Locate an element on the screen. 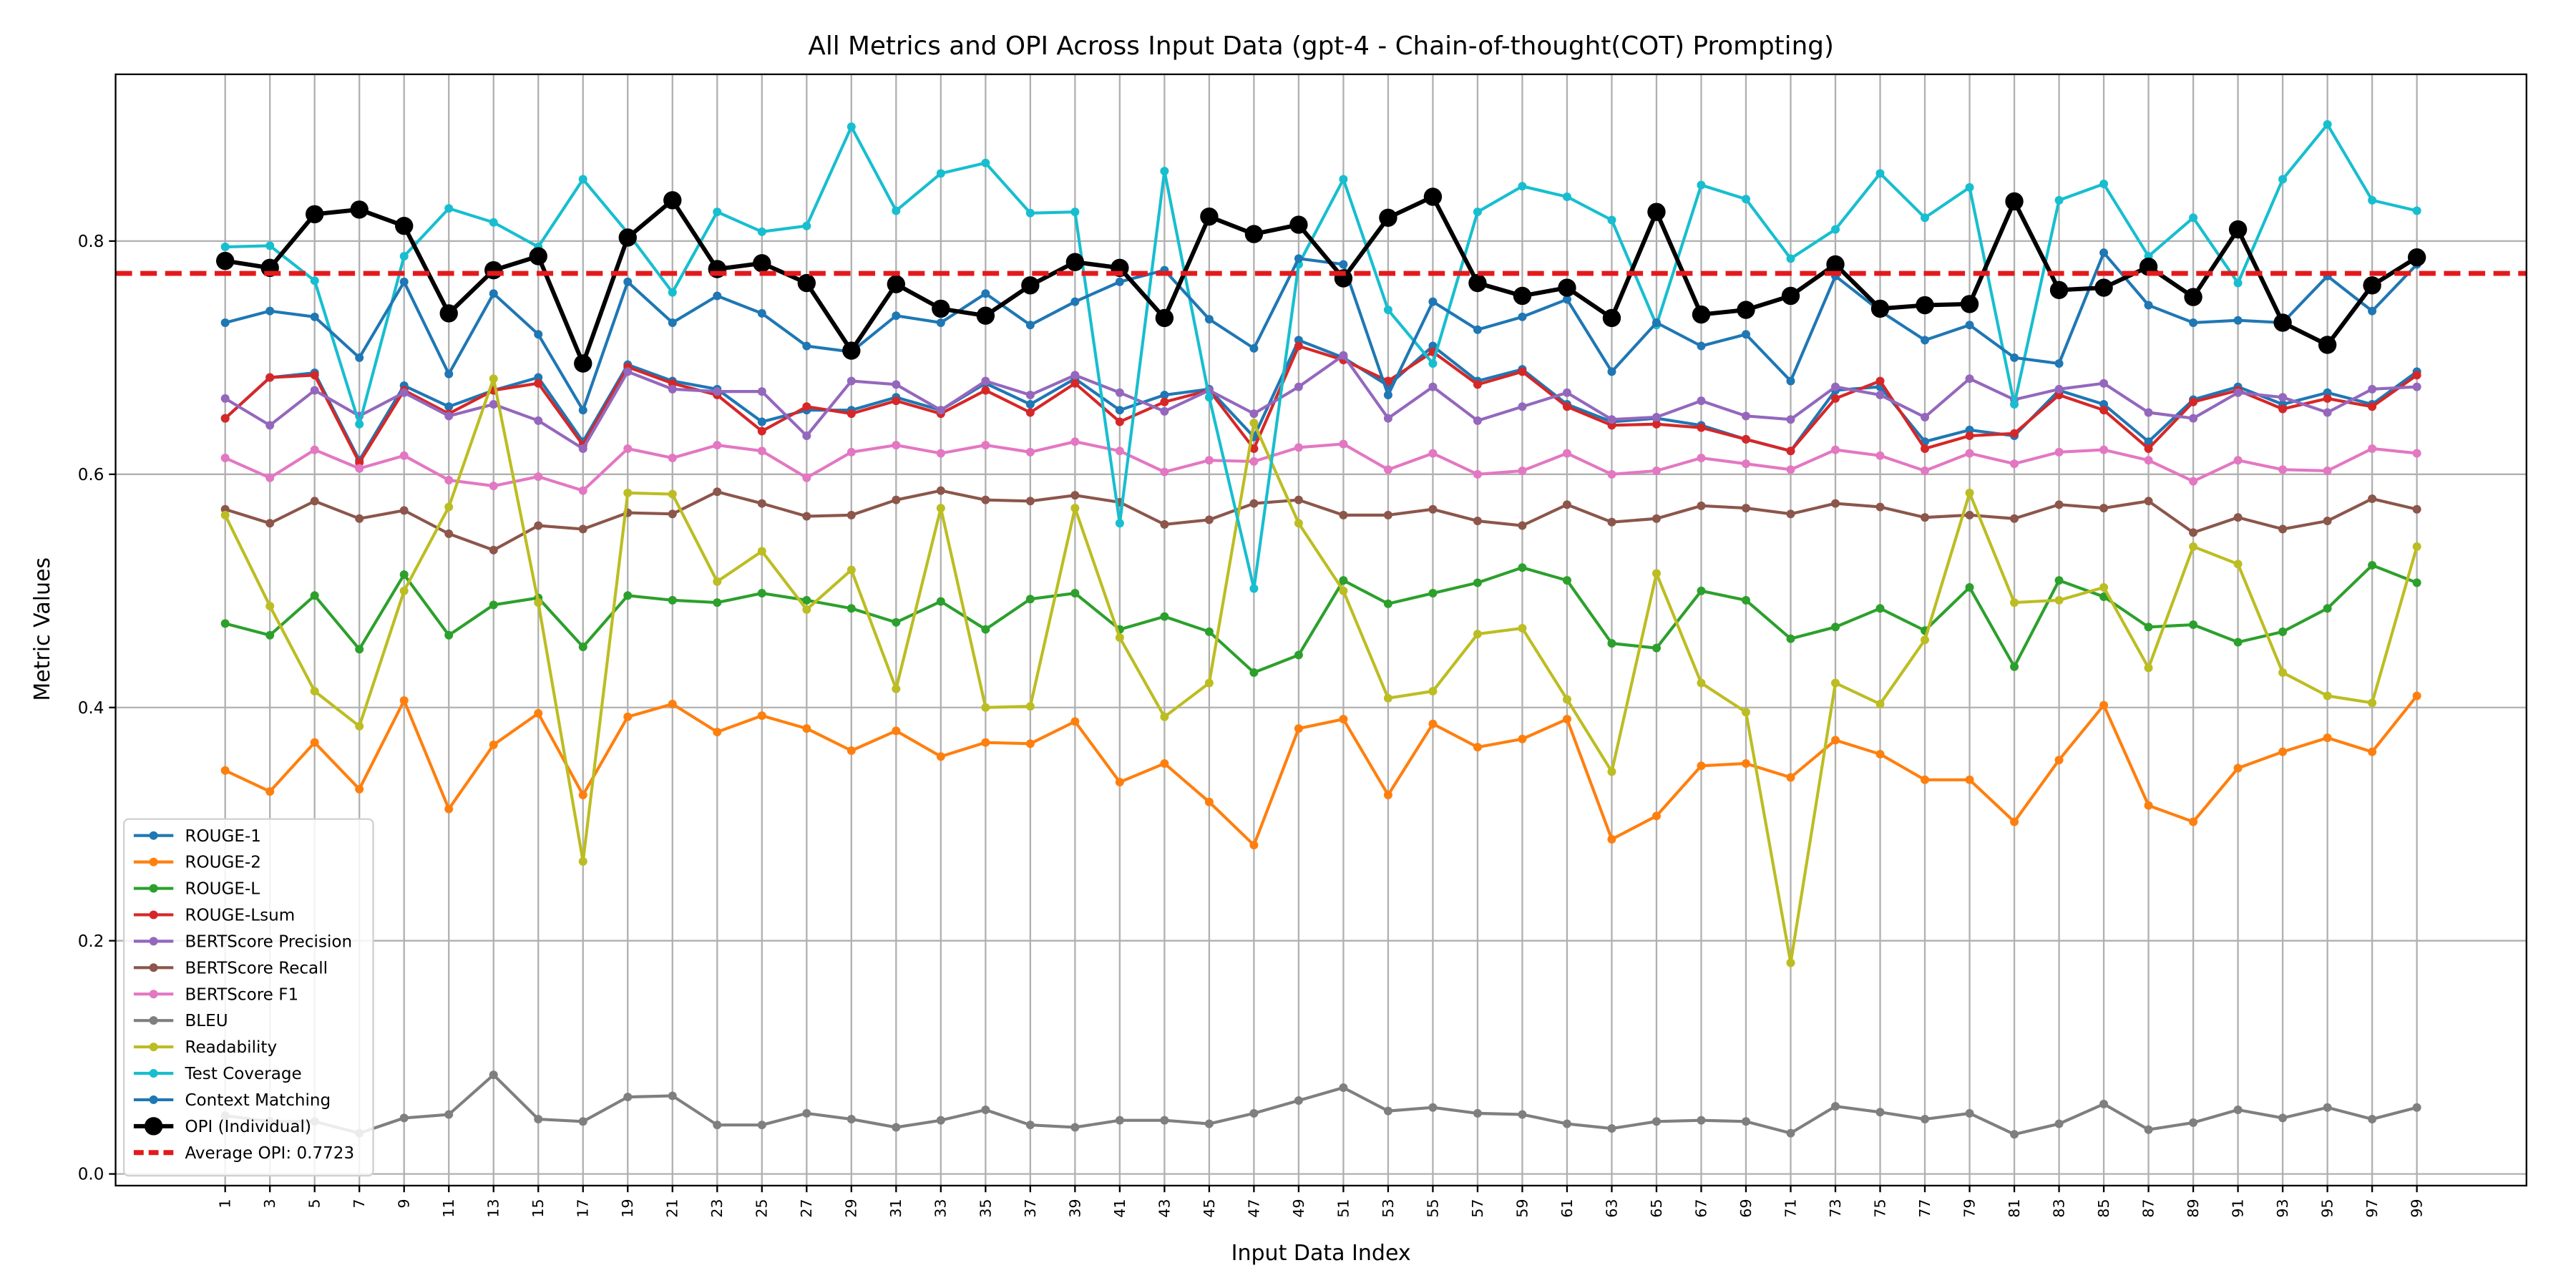 Image resolution: width=2576 pixels, height=1288 pixels. x-tick-label: 47 is located at coordinates (1253, 1208).